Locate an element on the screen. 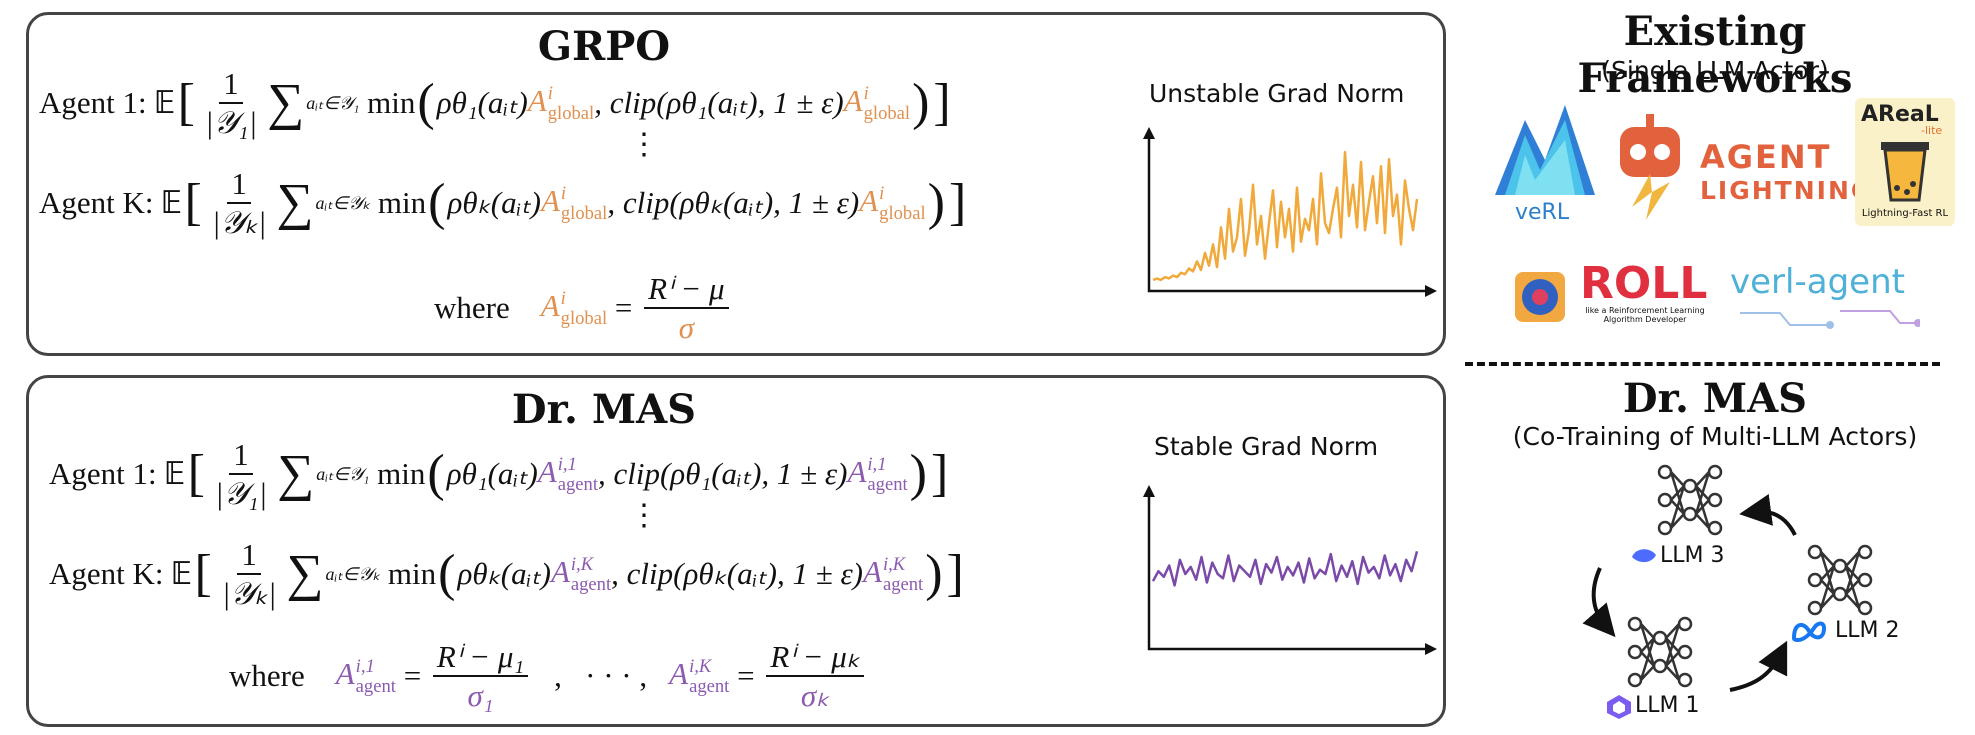  verl-logo-text: veRL is located at coordinates (1542, 212).